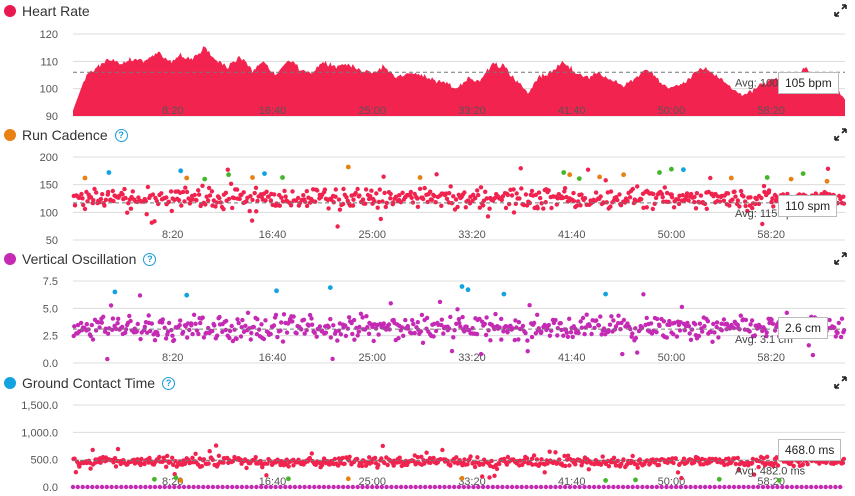 This screenshot has width=855, height=496. I want to click on y-tick-label: 110, so click(49, 62).